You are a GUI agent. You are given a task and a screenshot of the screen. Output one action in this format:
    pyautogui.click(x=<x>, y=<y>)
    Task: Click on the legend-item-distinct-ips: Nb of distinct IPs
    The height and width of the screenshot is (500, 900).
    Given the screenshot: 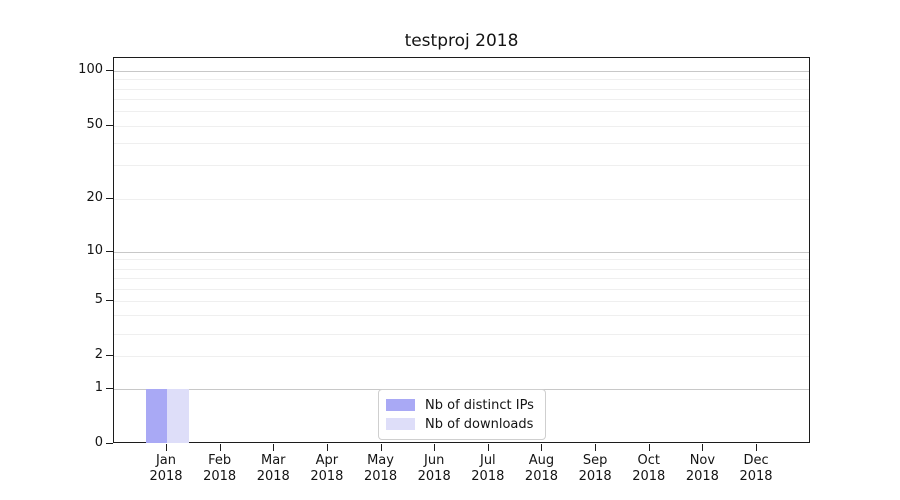 What is the action you would take?
    pyautogui.click(x=465, y=405)
    